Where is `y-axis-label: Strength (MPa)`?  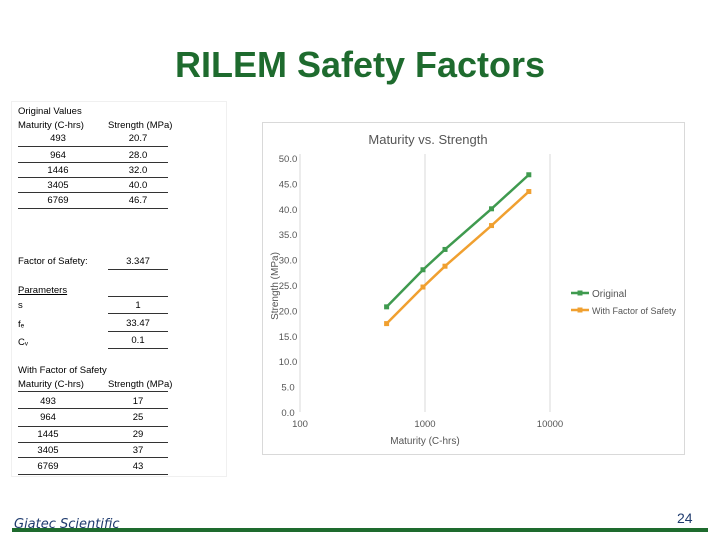
y-axis-label: Strength (MPa) is located at coordinates (275, 286).